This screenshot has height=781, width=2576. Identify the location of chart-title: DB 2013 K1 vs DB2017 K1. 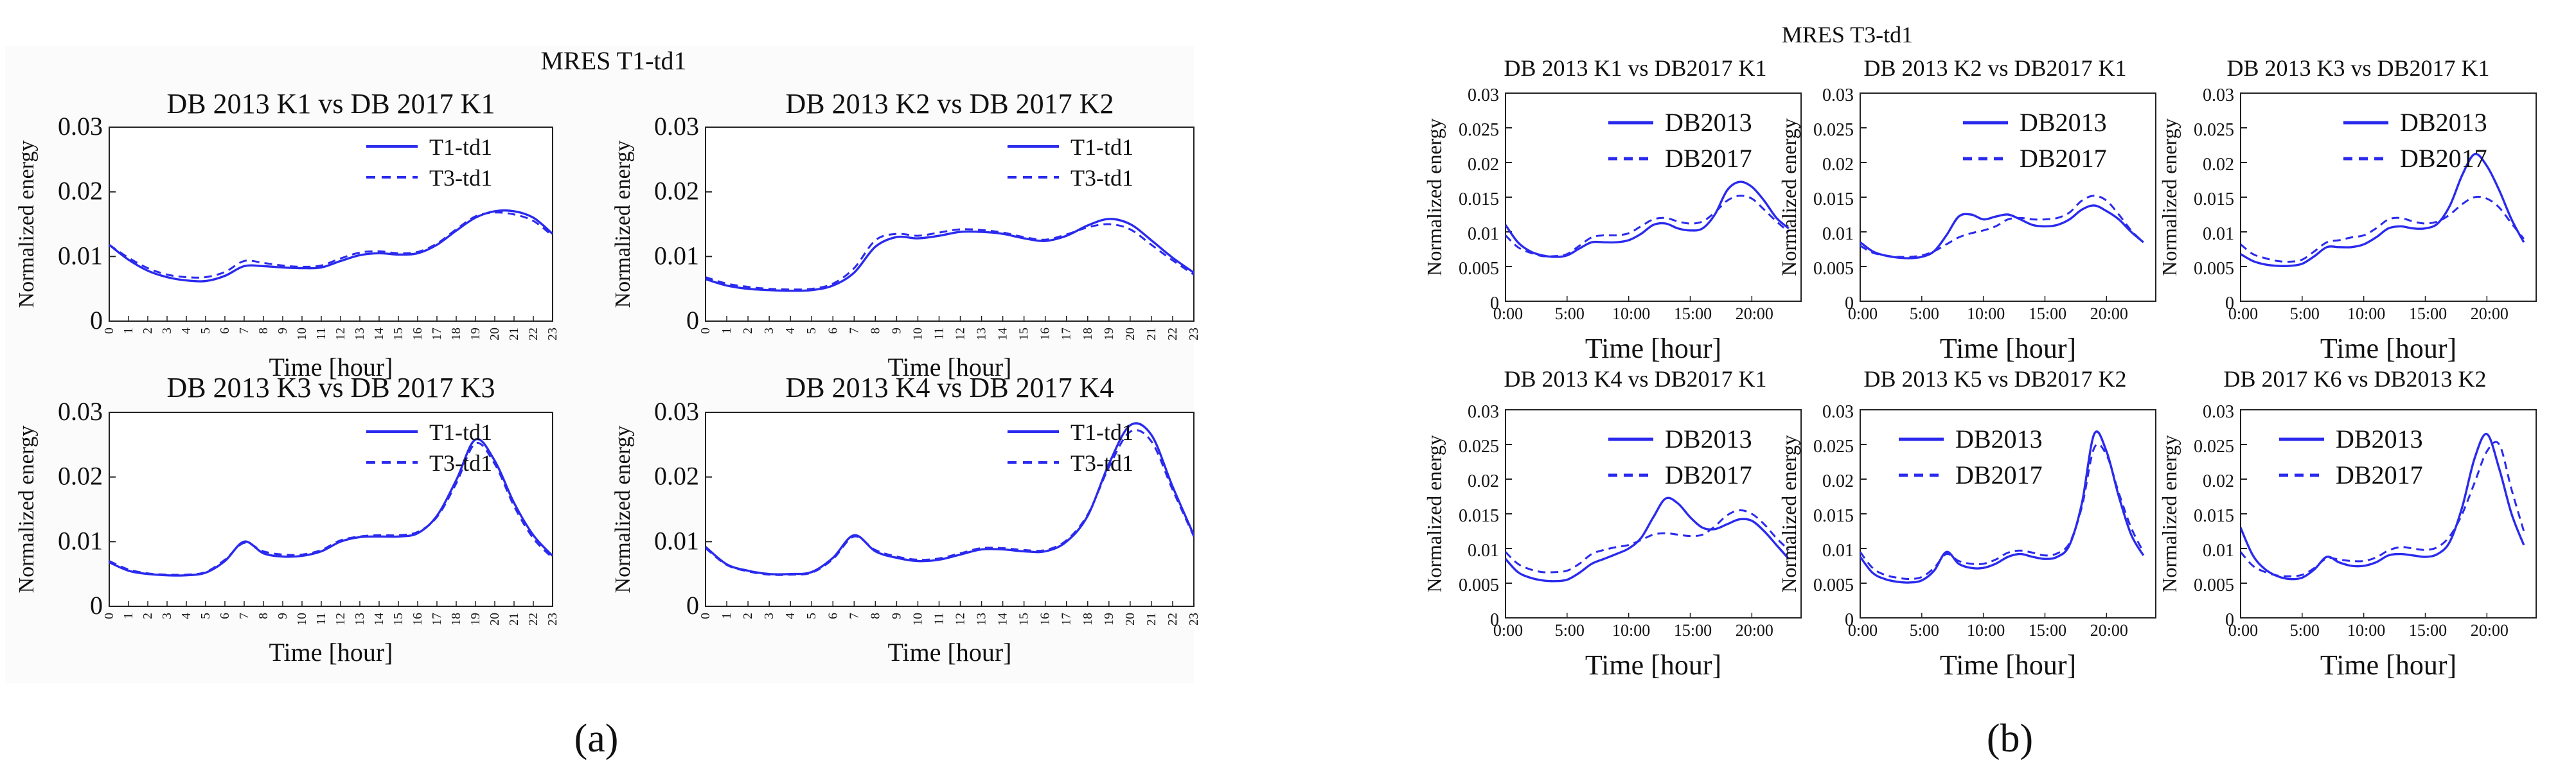
(1635, 68).